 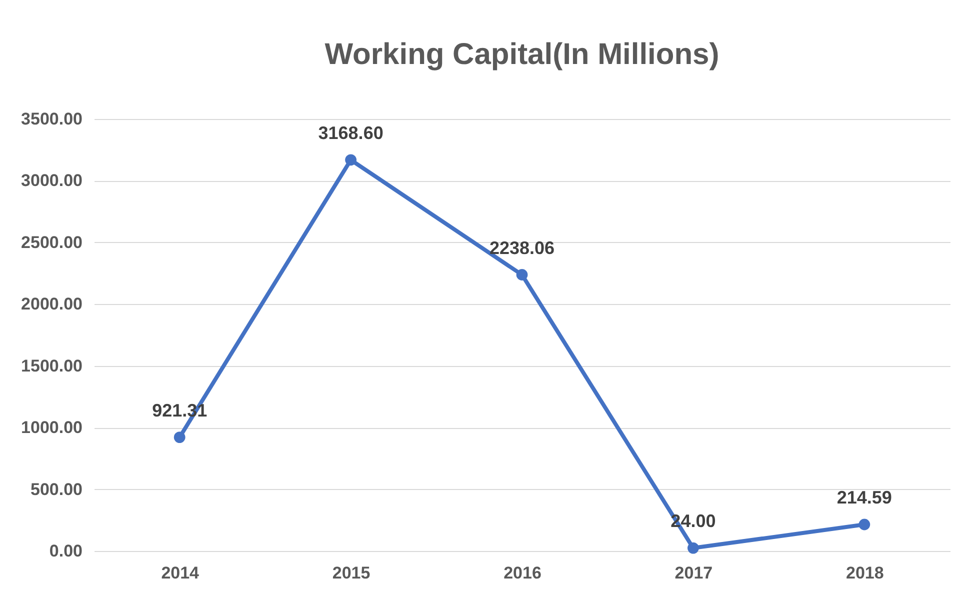 I want to click on x-tick-label: 2014, so click(x=180, y=573).